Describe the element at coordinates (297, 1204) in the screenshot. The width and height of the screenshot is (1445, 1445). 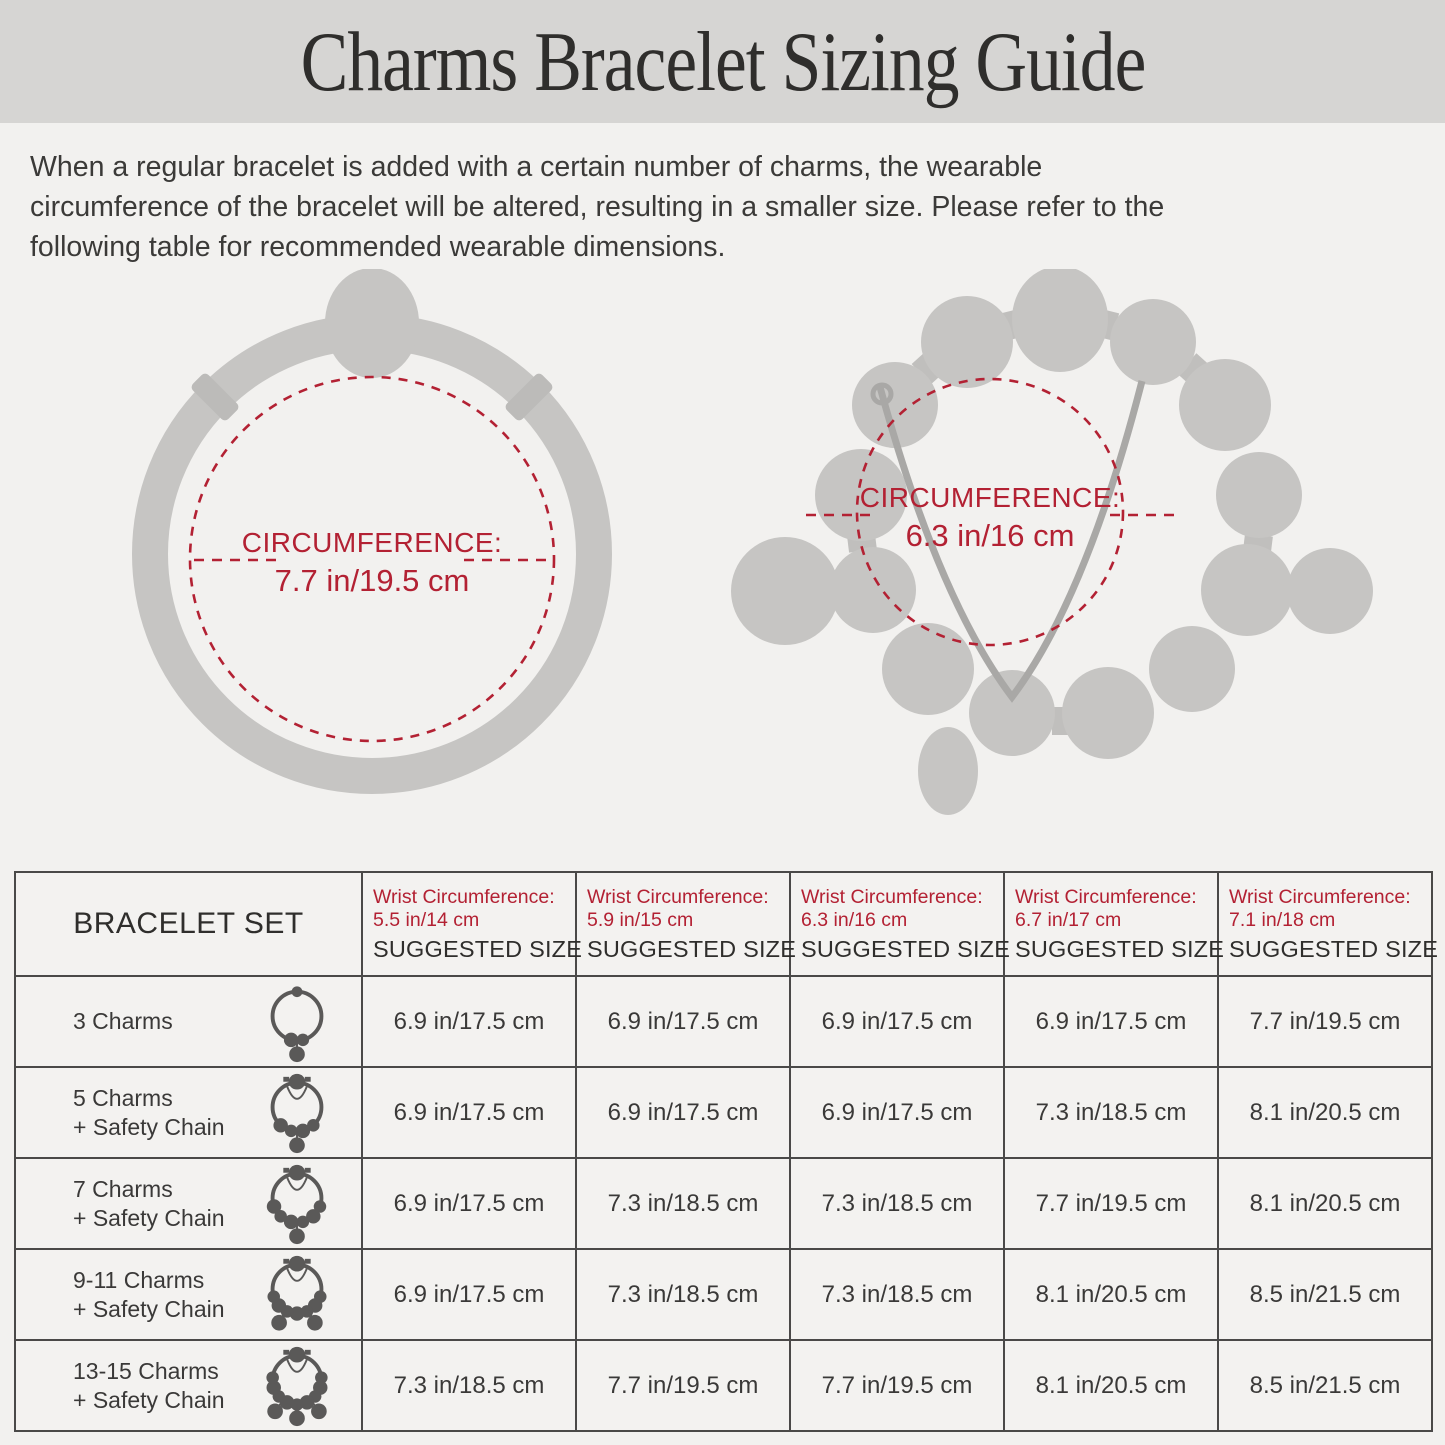
I see `bracelet-7-charms-icon` at that location.